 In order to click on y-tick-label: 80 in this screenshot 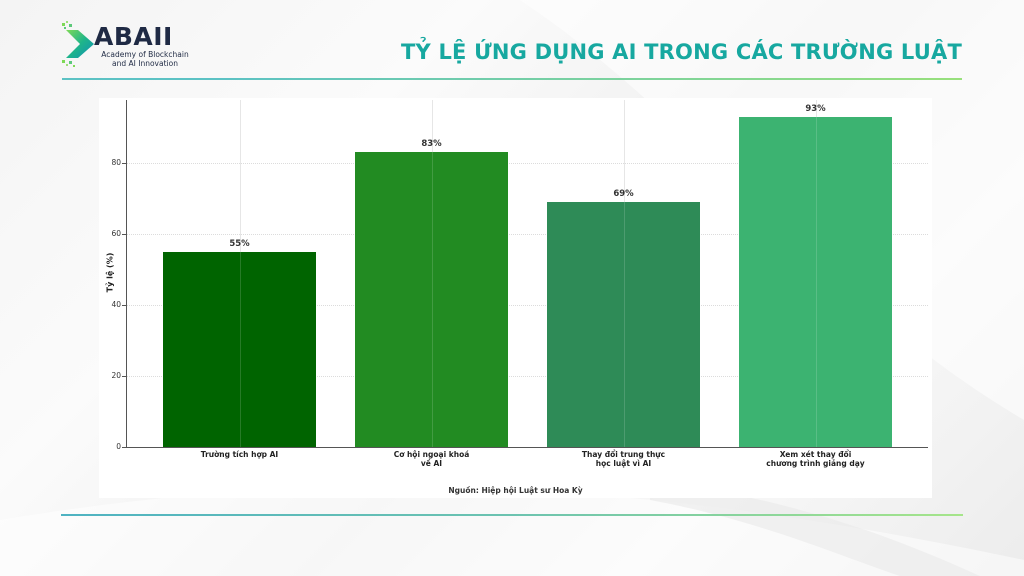, I will do `click(116, 162)`.